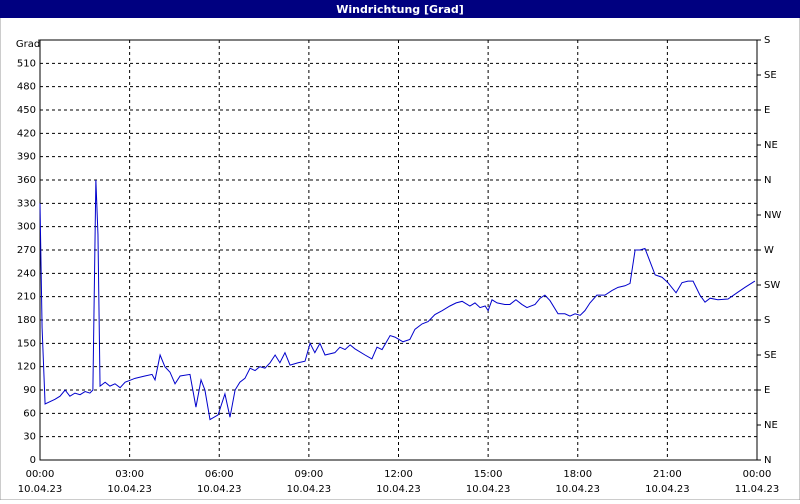 This screenshot has height=504, width=800. I want to click on y2-tick-label: NW, so click(772, 215).